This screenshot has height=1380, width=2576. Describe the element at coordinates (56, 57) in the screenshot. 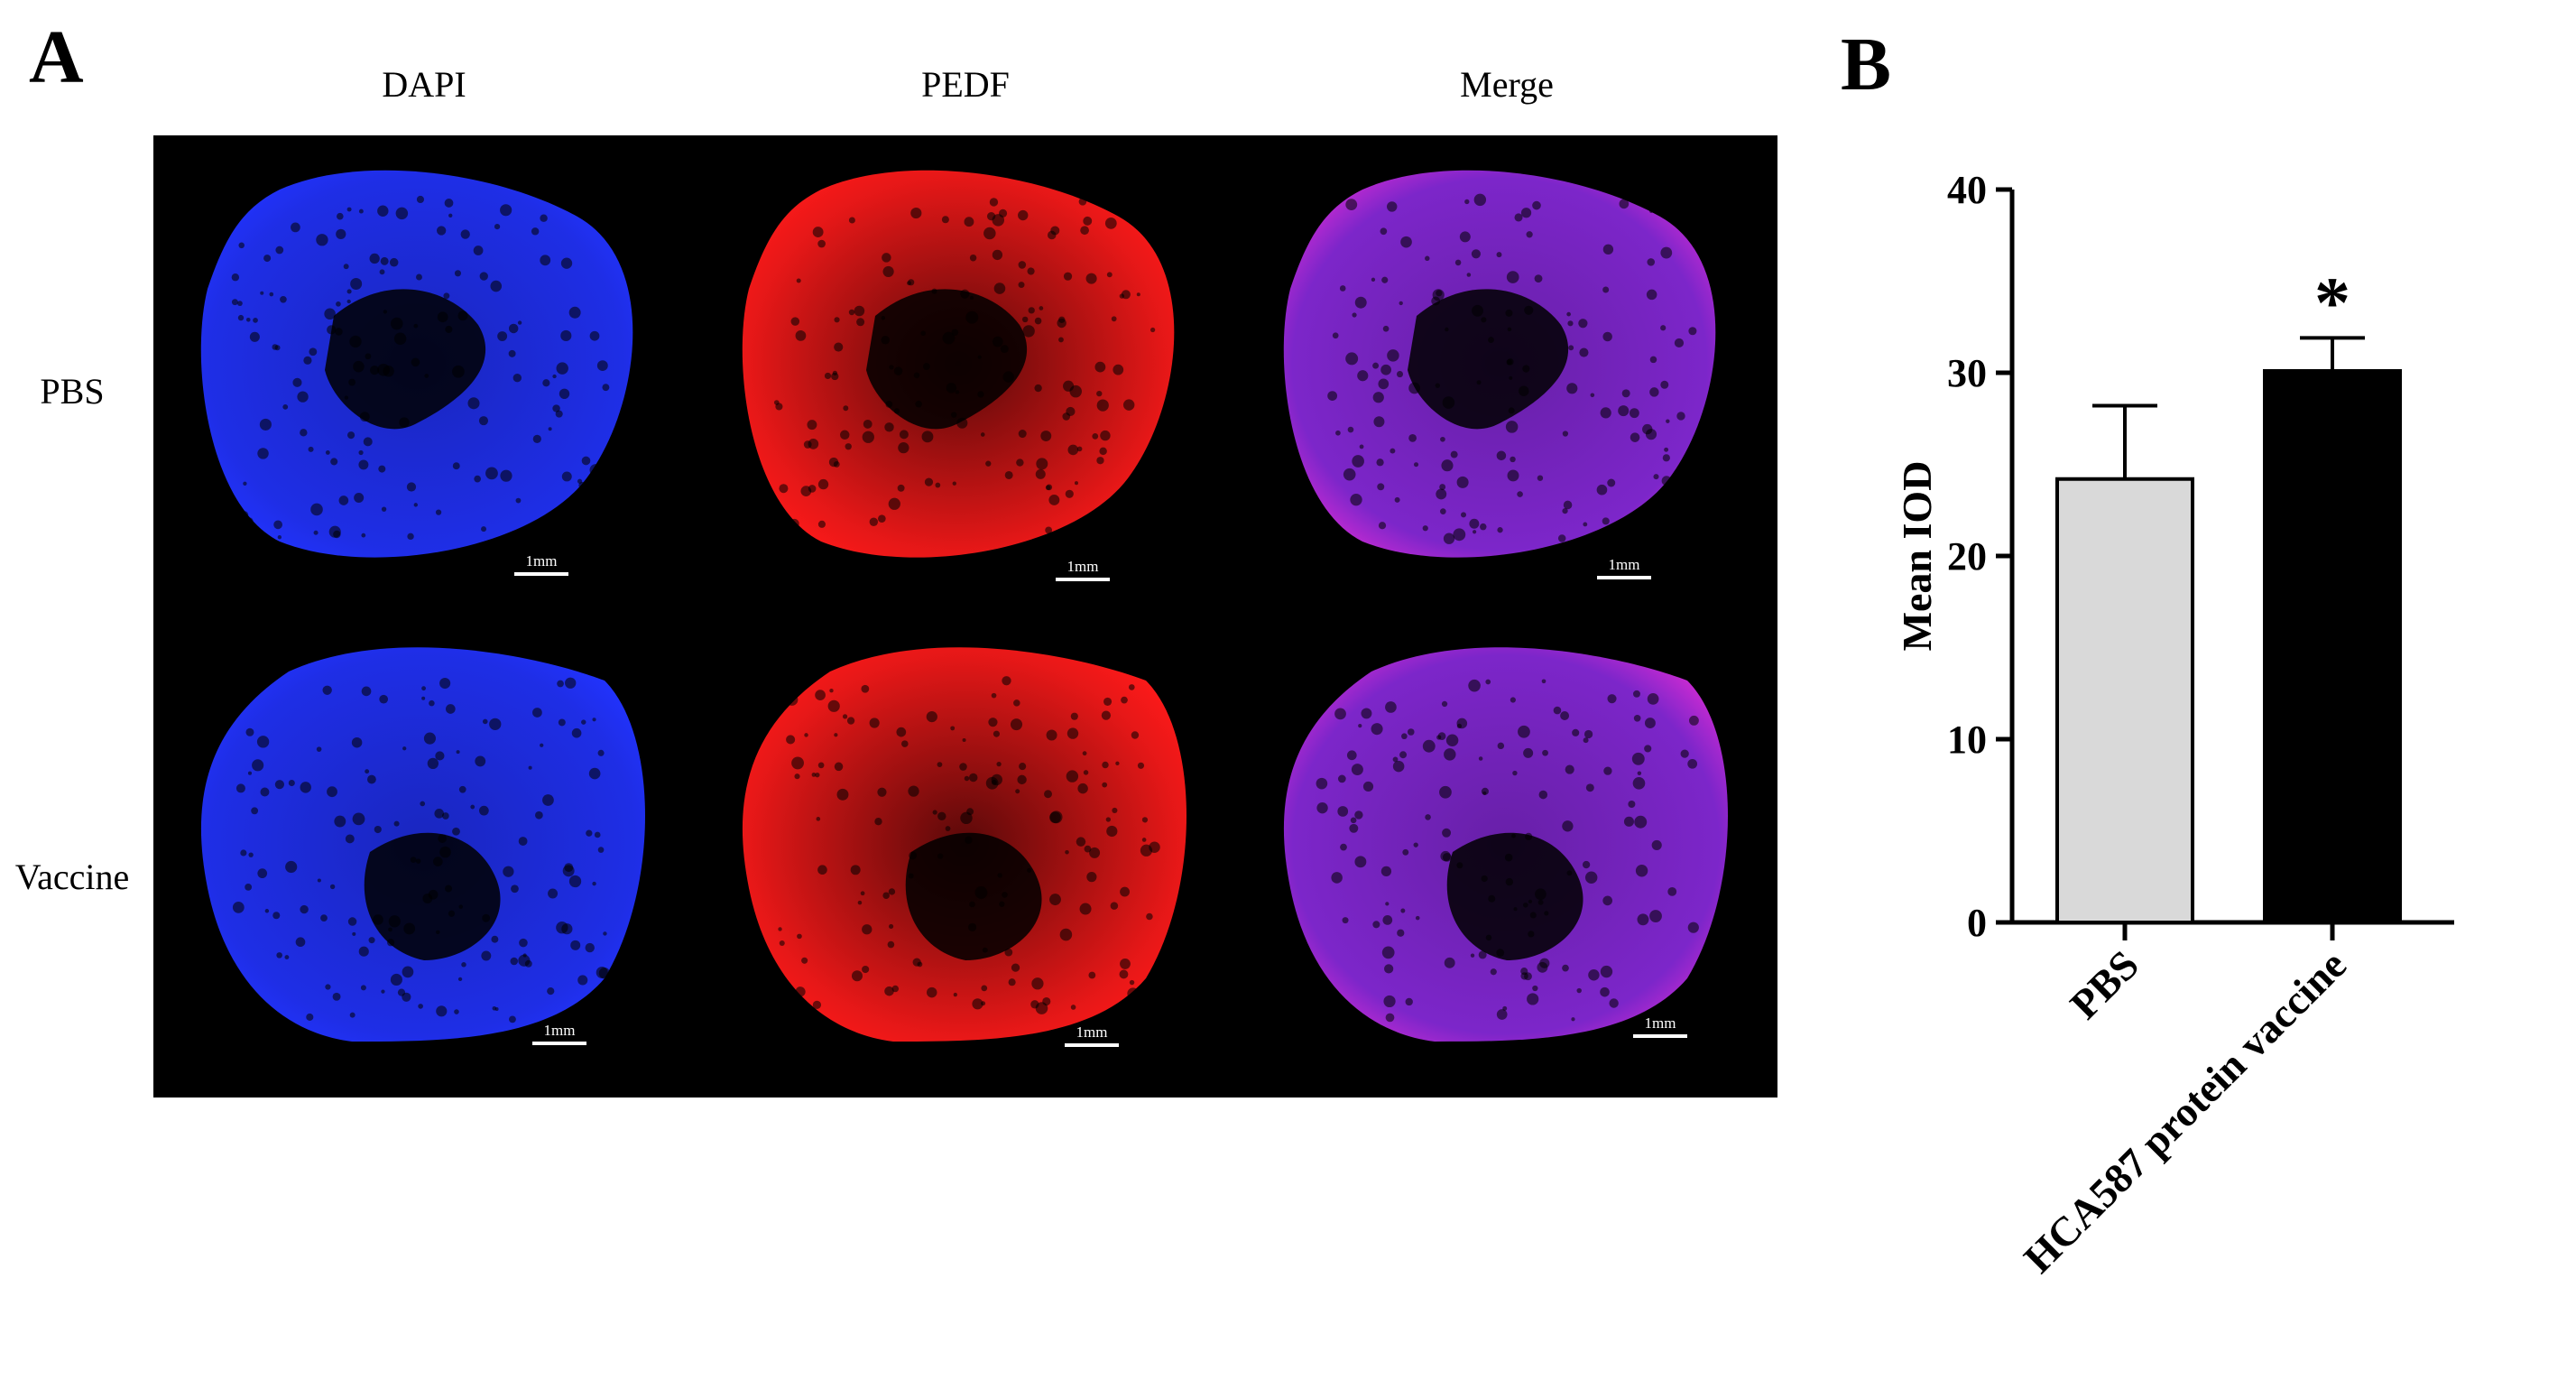

I see `panel-a-letter: A` at that location.